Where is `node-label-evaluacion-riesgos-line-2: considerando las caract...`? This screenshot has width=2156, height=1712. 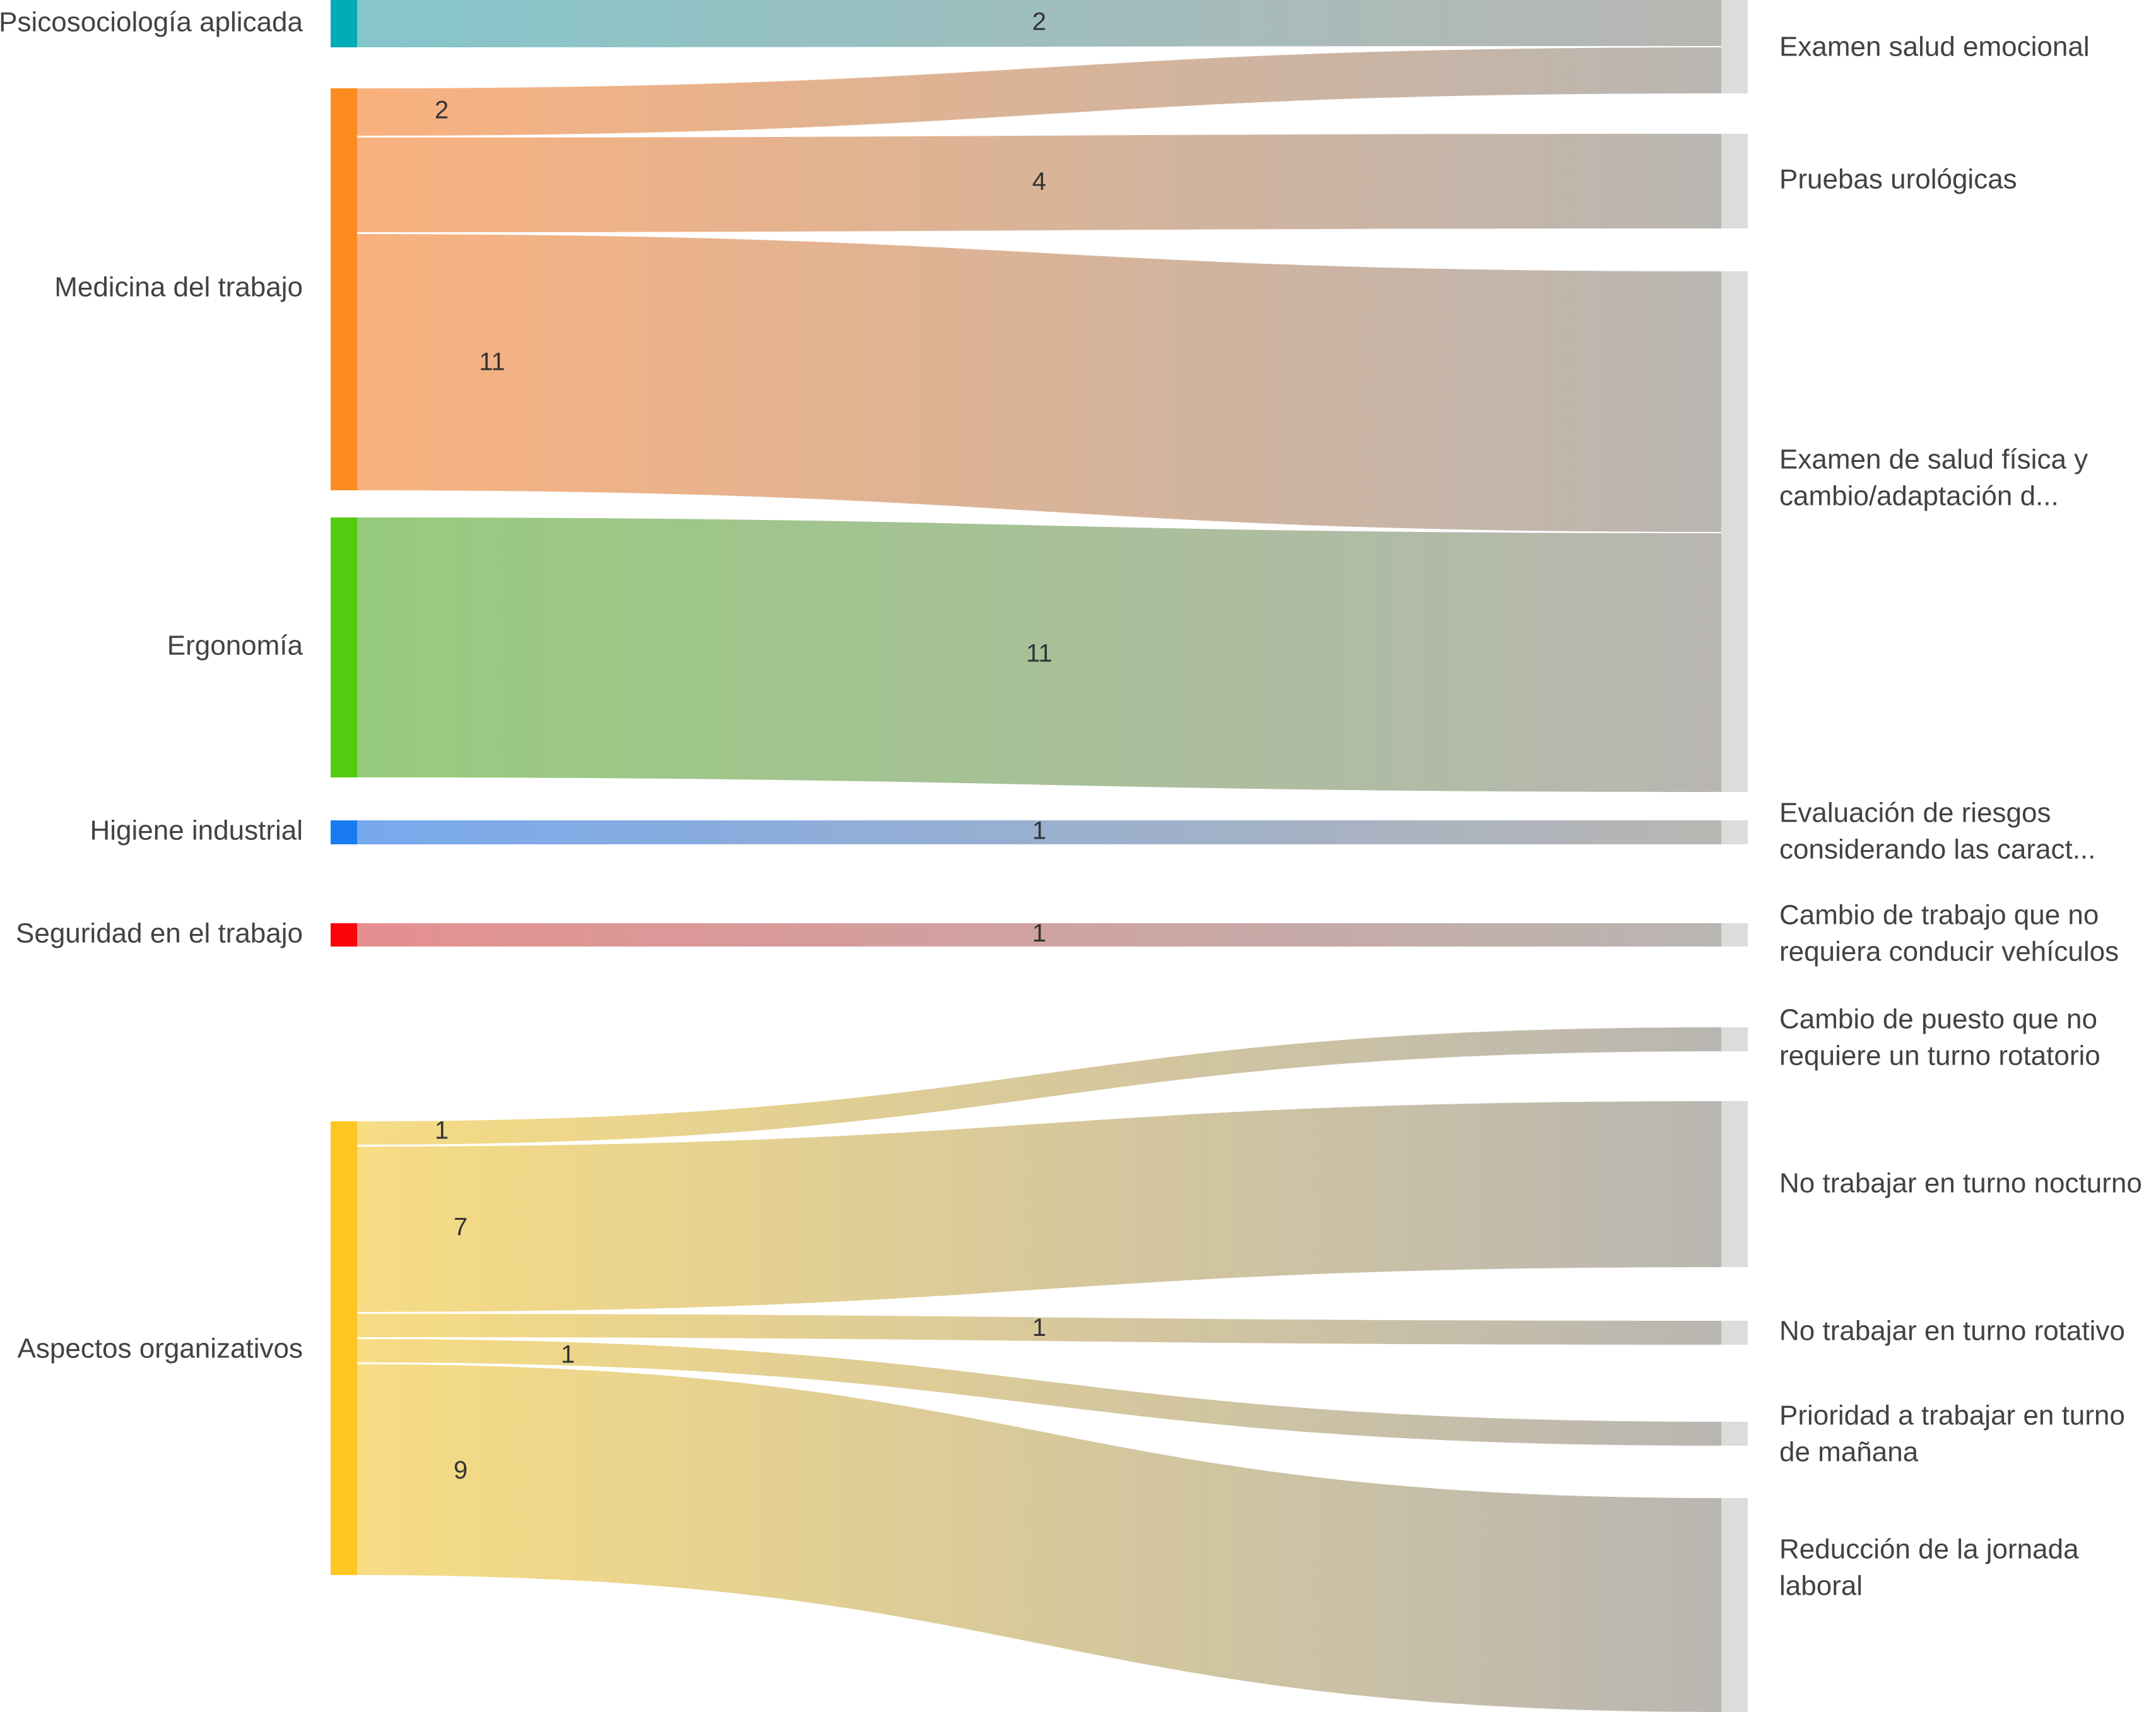 node-label-evaluacion-riesgos-line-2: considerando las caract... is located at coordinates (1937, 849).